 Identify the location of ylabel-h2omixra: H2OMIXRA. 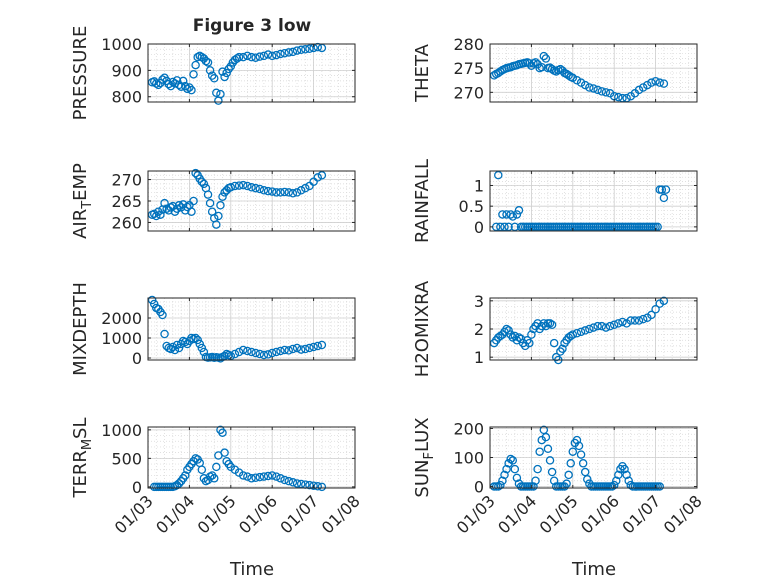
(422, 328).